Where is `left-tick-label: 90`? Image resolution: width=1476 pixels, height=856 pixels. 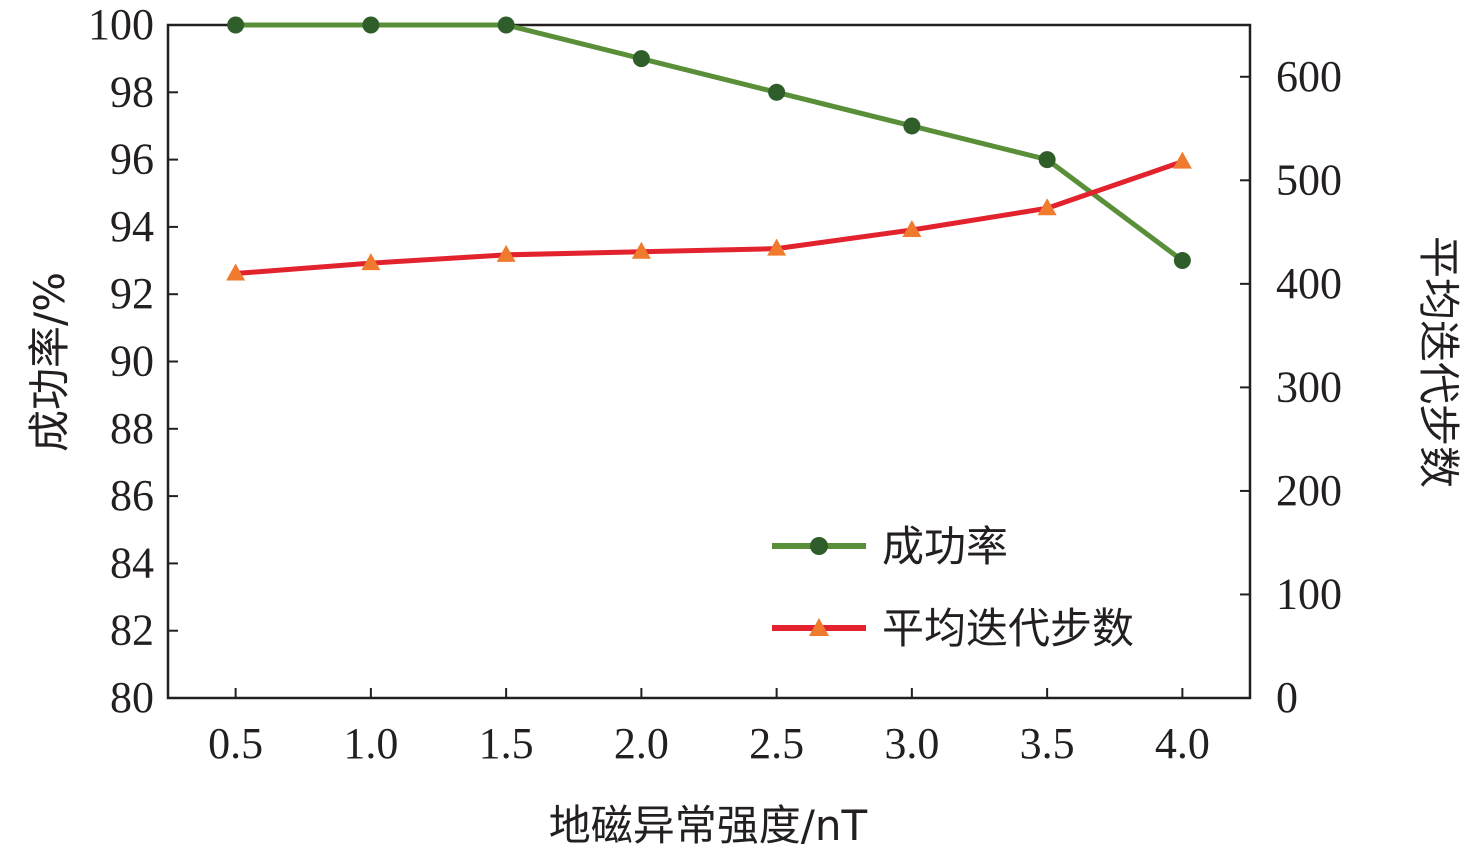 left-tick-label: 90 is located at coordinates (132, 361).